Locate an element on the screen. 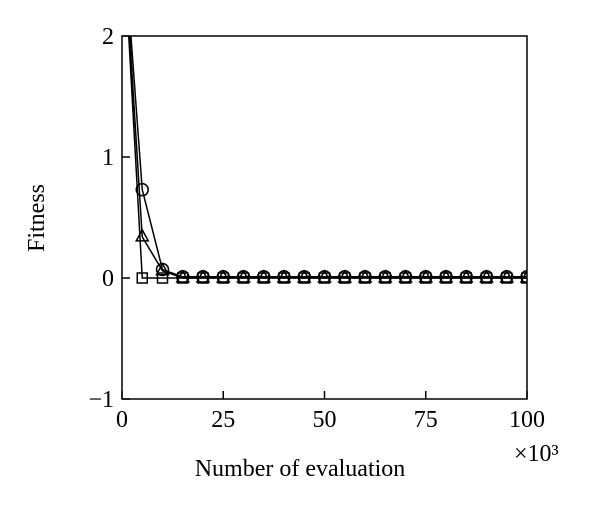 Image resolution: width=600 pixels, height=509 pixels. x-tick-label: 0 is located at coordinates (122, 420).